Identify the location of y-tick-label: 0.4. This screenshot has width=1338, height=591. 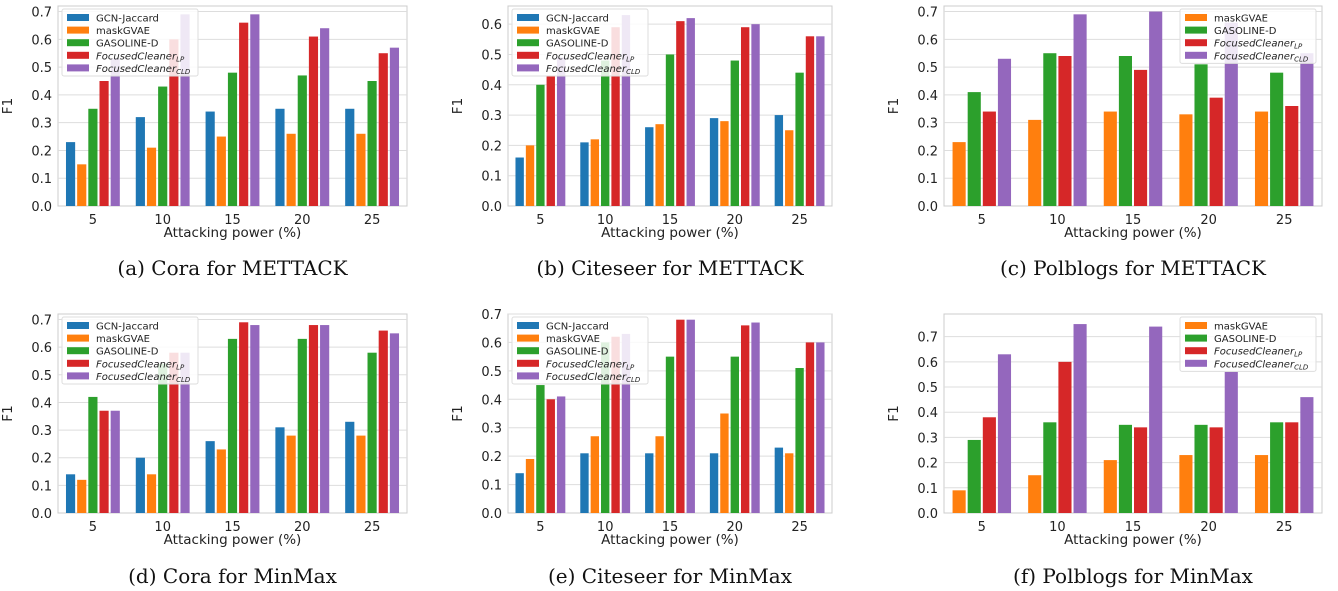
(41, 403).